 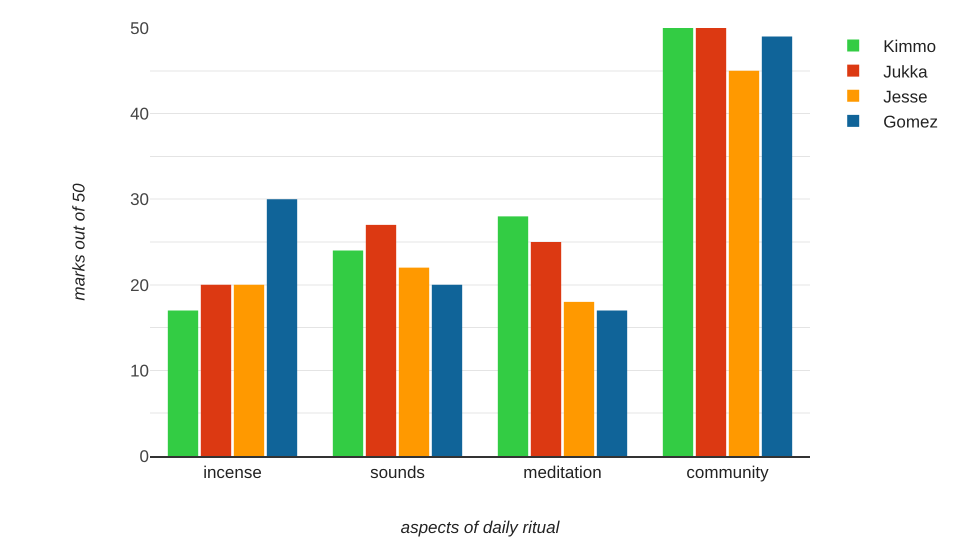 I want to click on y-tick-label: 40, so click(x=139, y=114).